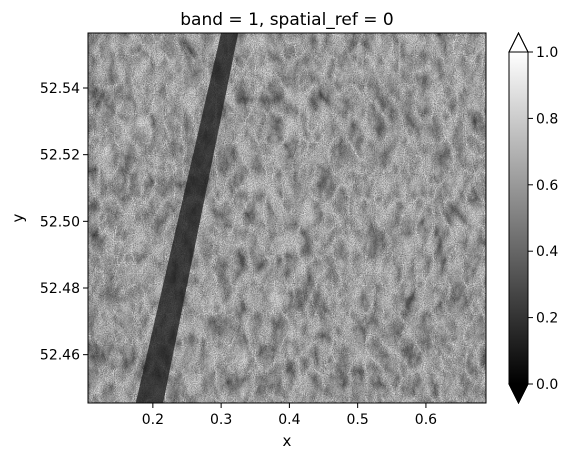 This screenshot has height=463, width=574. What do you see at coordinates (286, 20) in the screenshot?
I see `chart-title: band = 1, spatial_ref = 0` at bounding box center [286, 20].